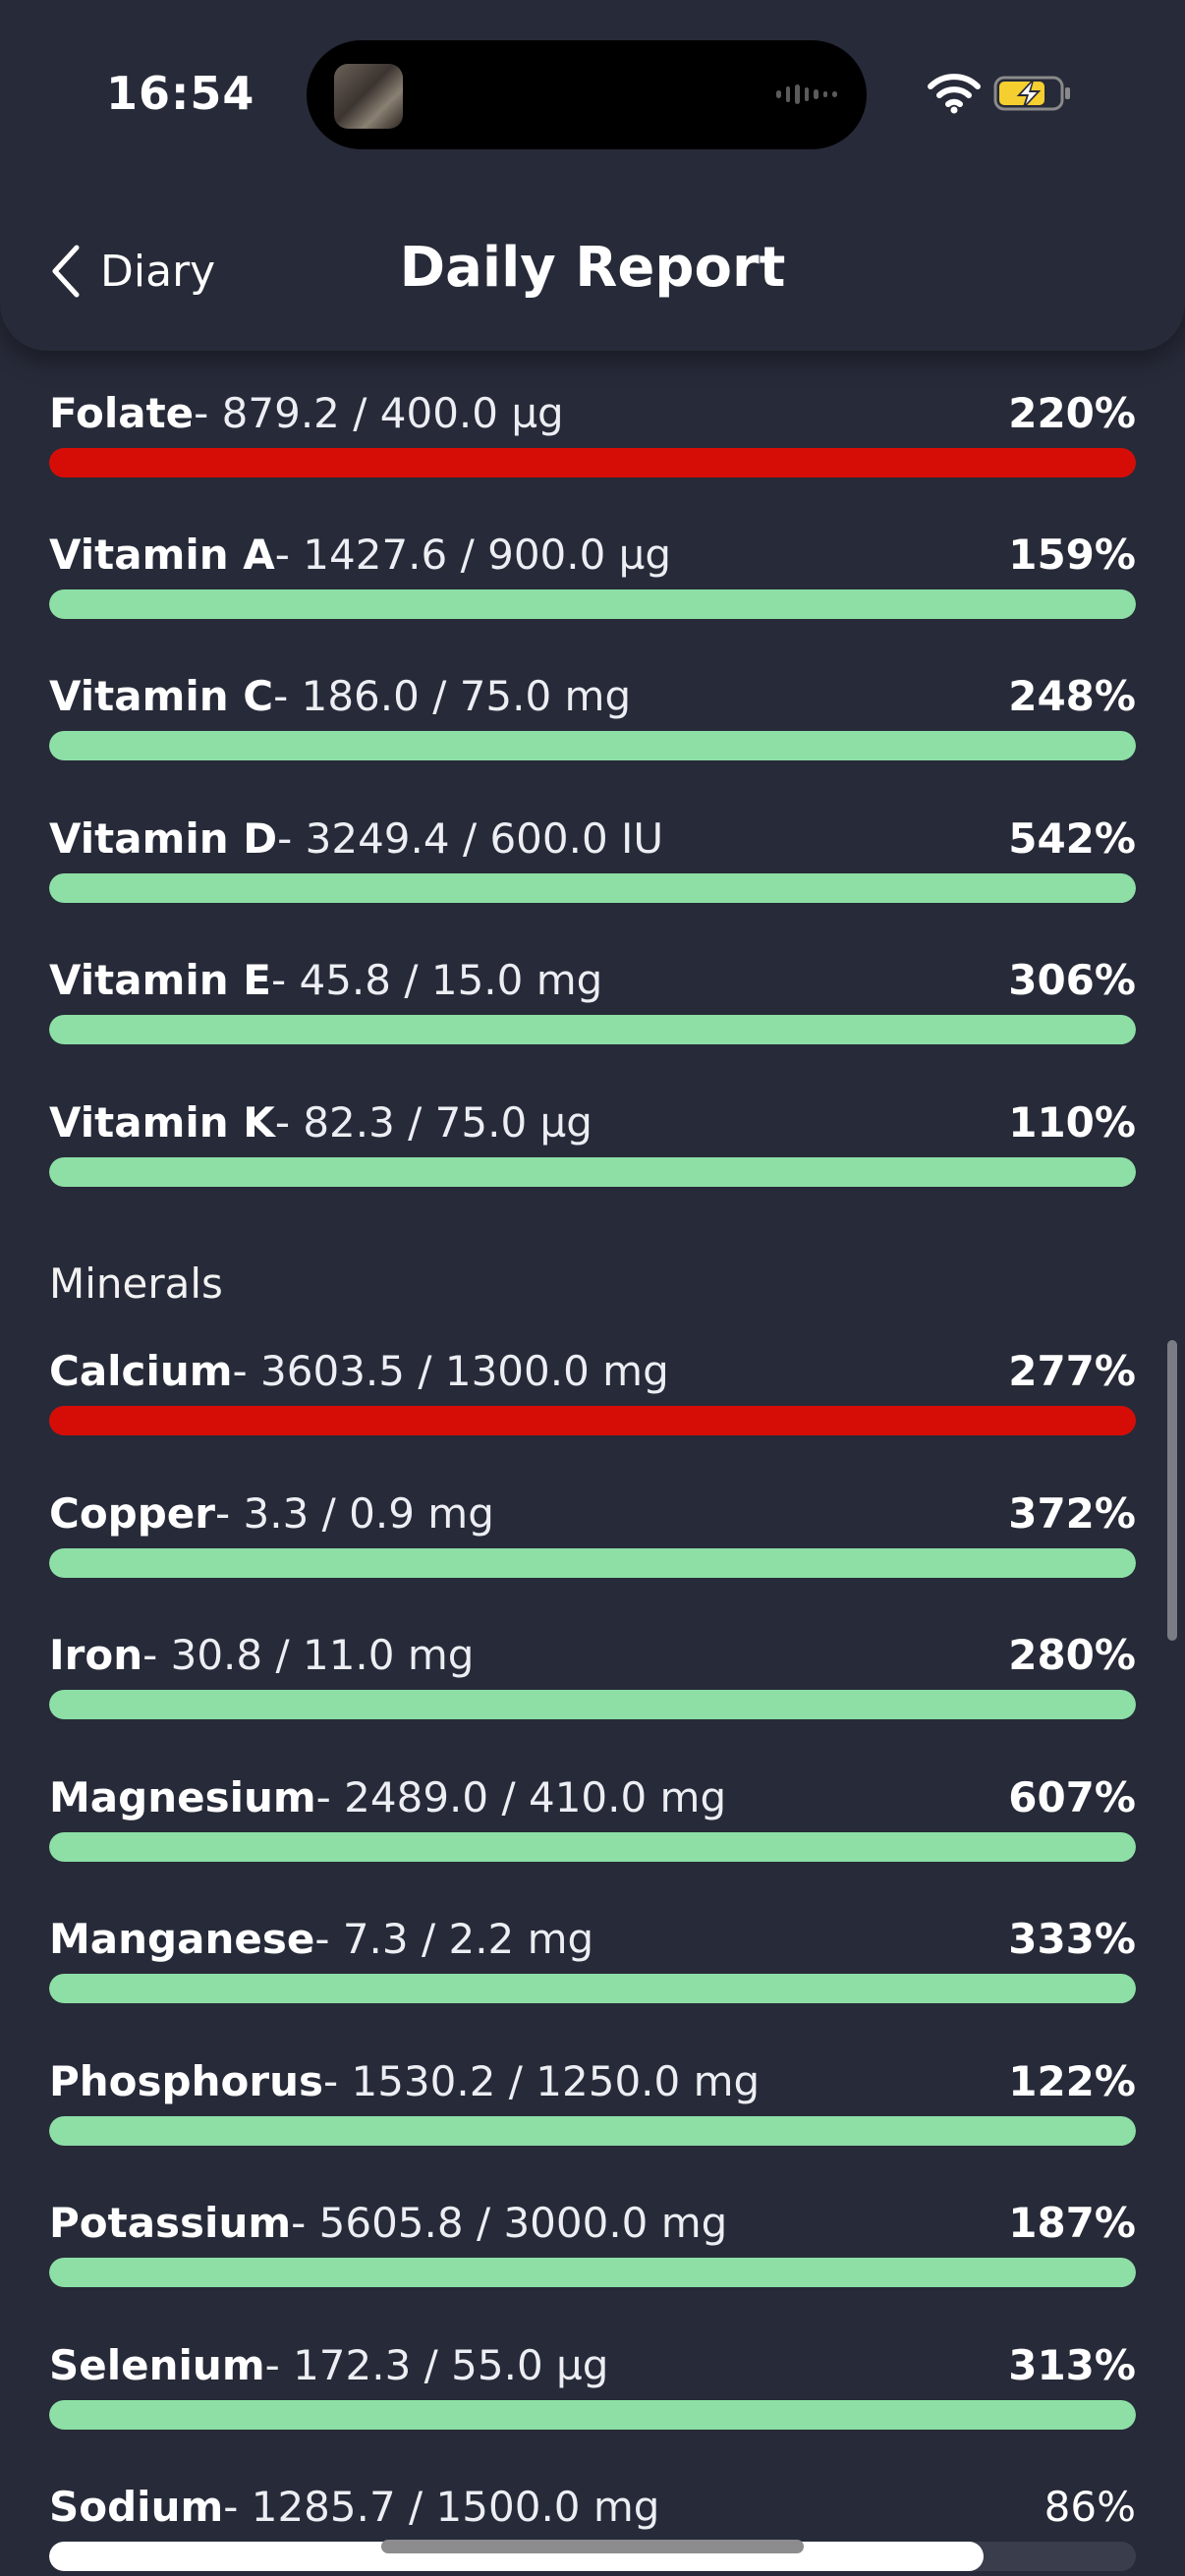  Describe the element at coordinates (1072, 1939) in the screenshot. I see `nutrient-percent: 333%` at that location.